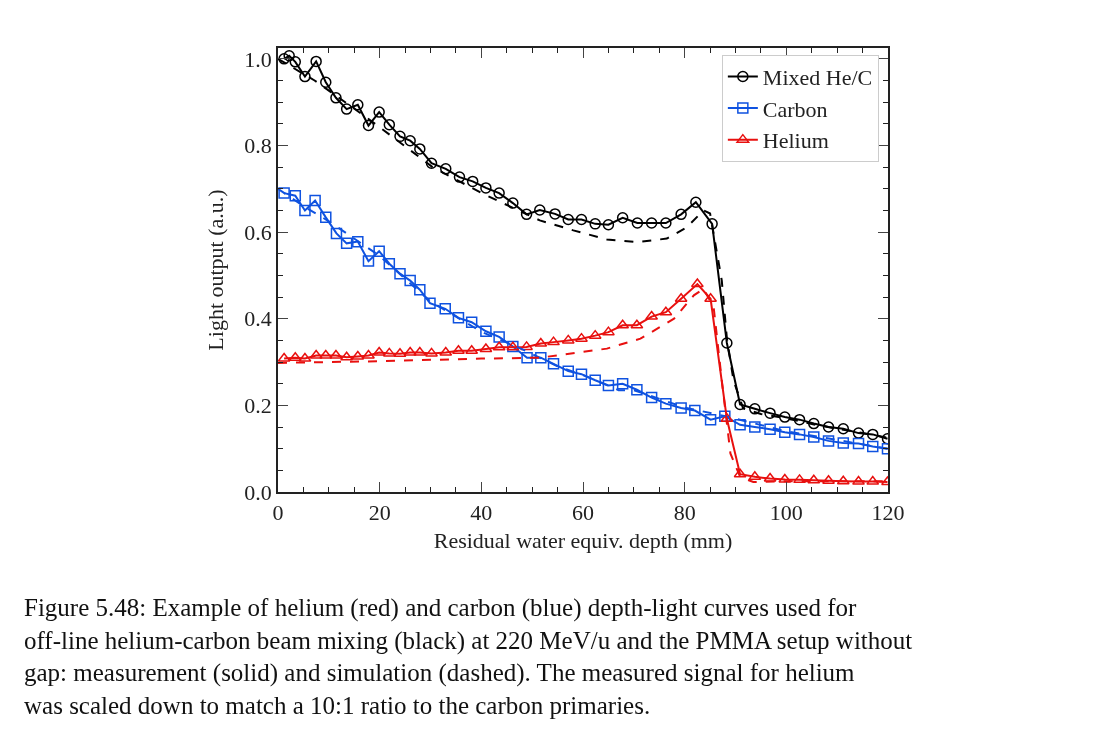 The height and width of the screenshot is (749, 1093). What do you see at coordinates (481, 513) in the screenshot?
I see `x-tick-label: 40` at bounding box center [481, 513].